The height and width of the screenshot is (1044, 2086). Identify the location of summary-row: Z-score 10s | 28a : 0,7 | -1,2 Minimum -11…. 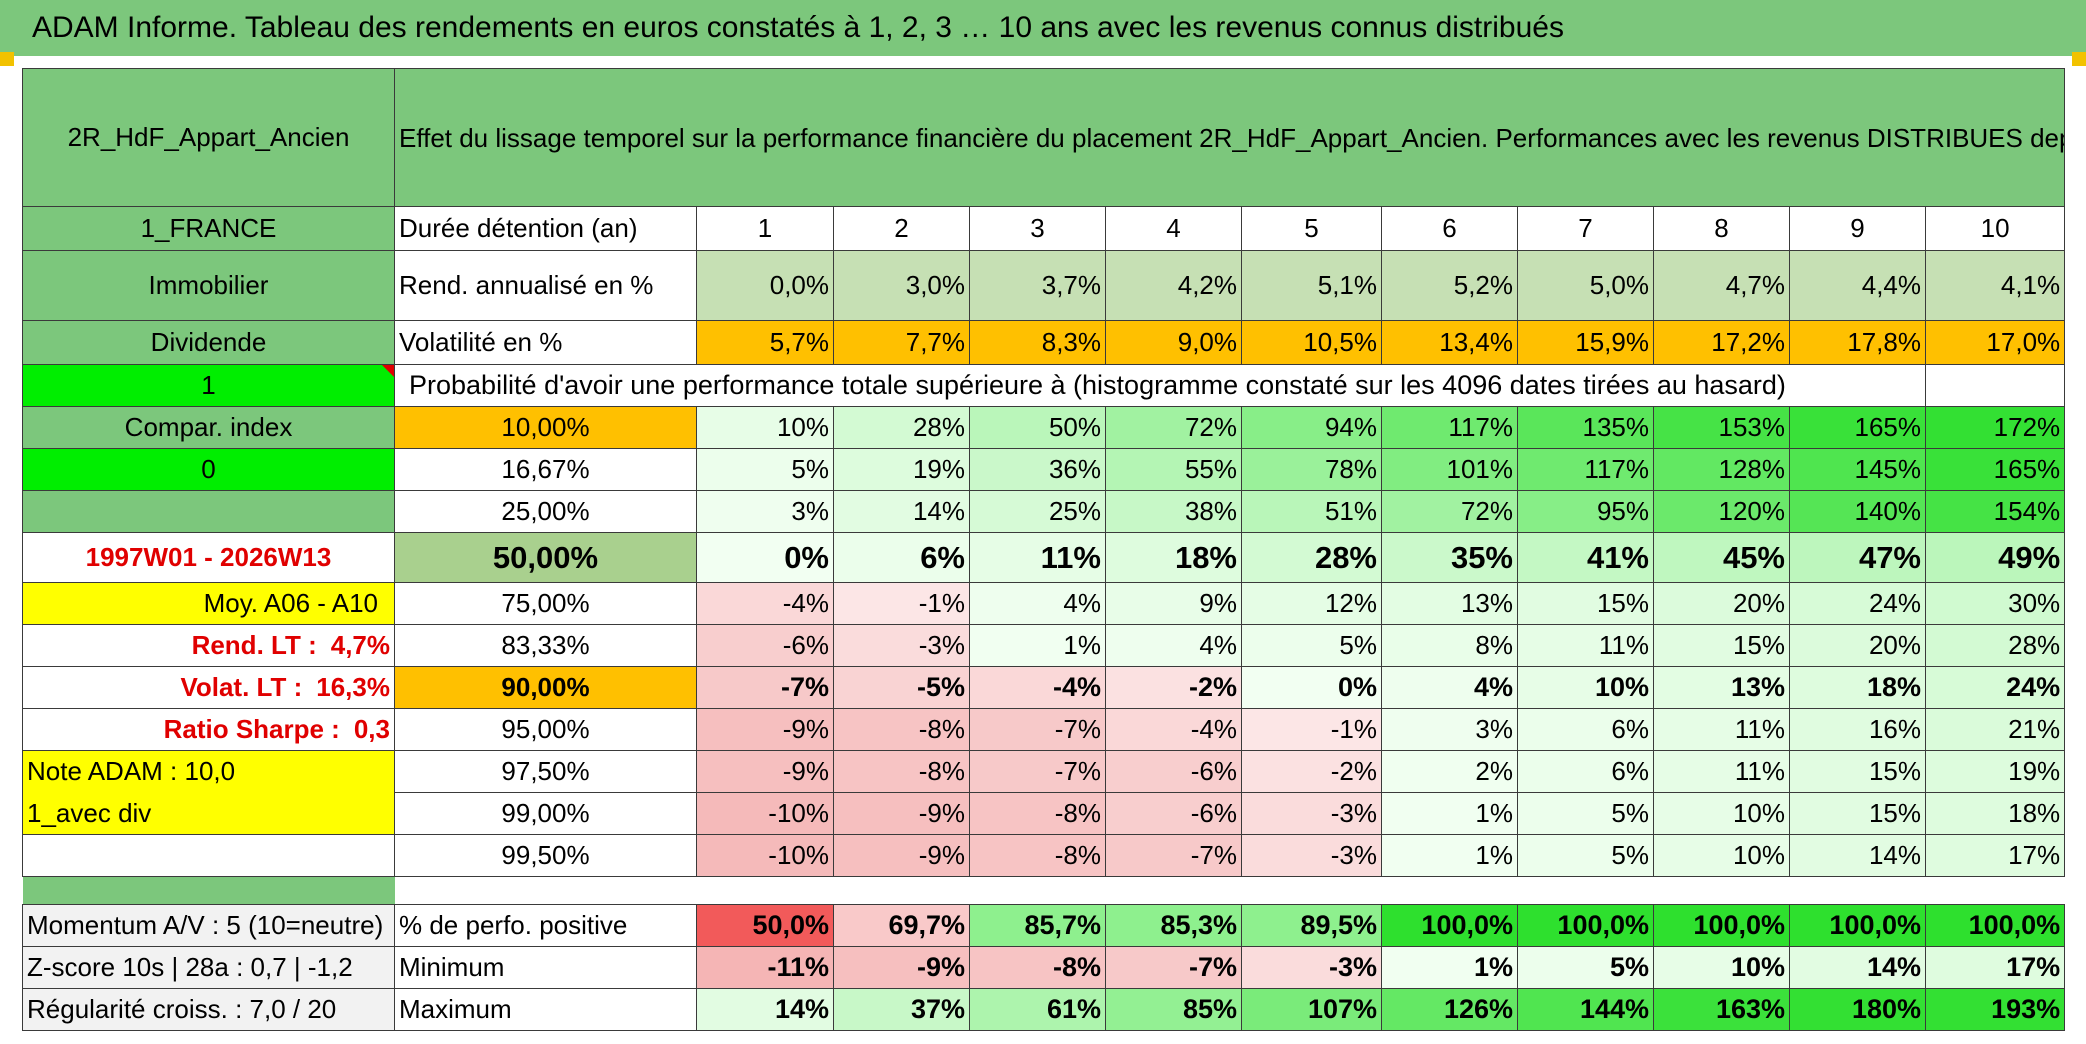
(1044, 967).